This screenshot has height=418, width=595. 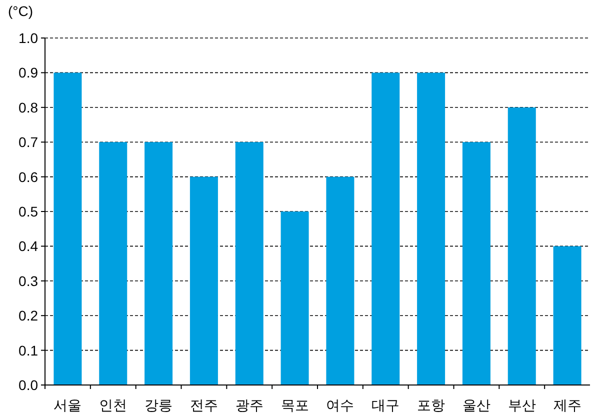 I want to click on x-tick-label: 여수, so click(x=340, y=405).